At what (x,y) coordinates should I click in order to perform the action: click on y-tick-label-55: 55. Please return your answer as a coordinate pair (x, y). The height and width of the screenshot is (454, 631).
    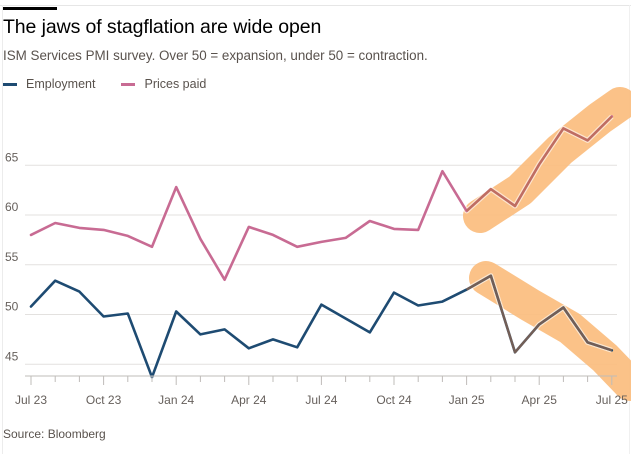
    Looking at the image, I should click on (12, 257).